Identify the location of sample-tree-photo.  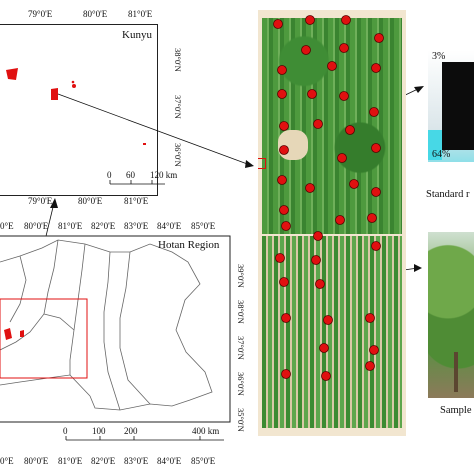
(451, 315).